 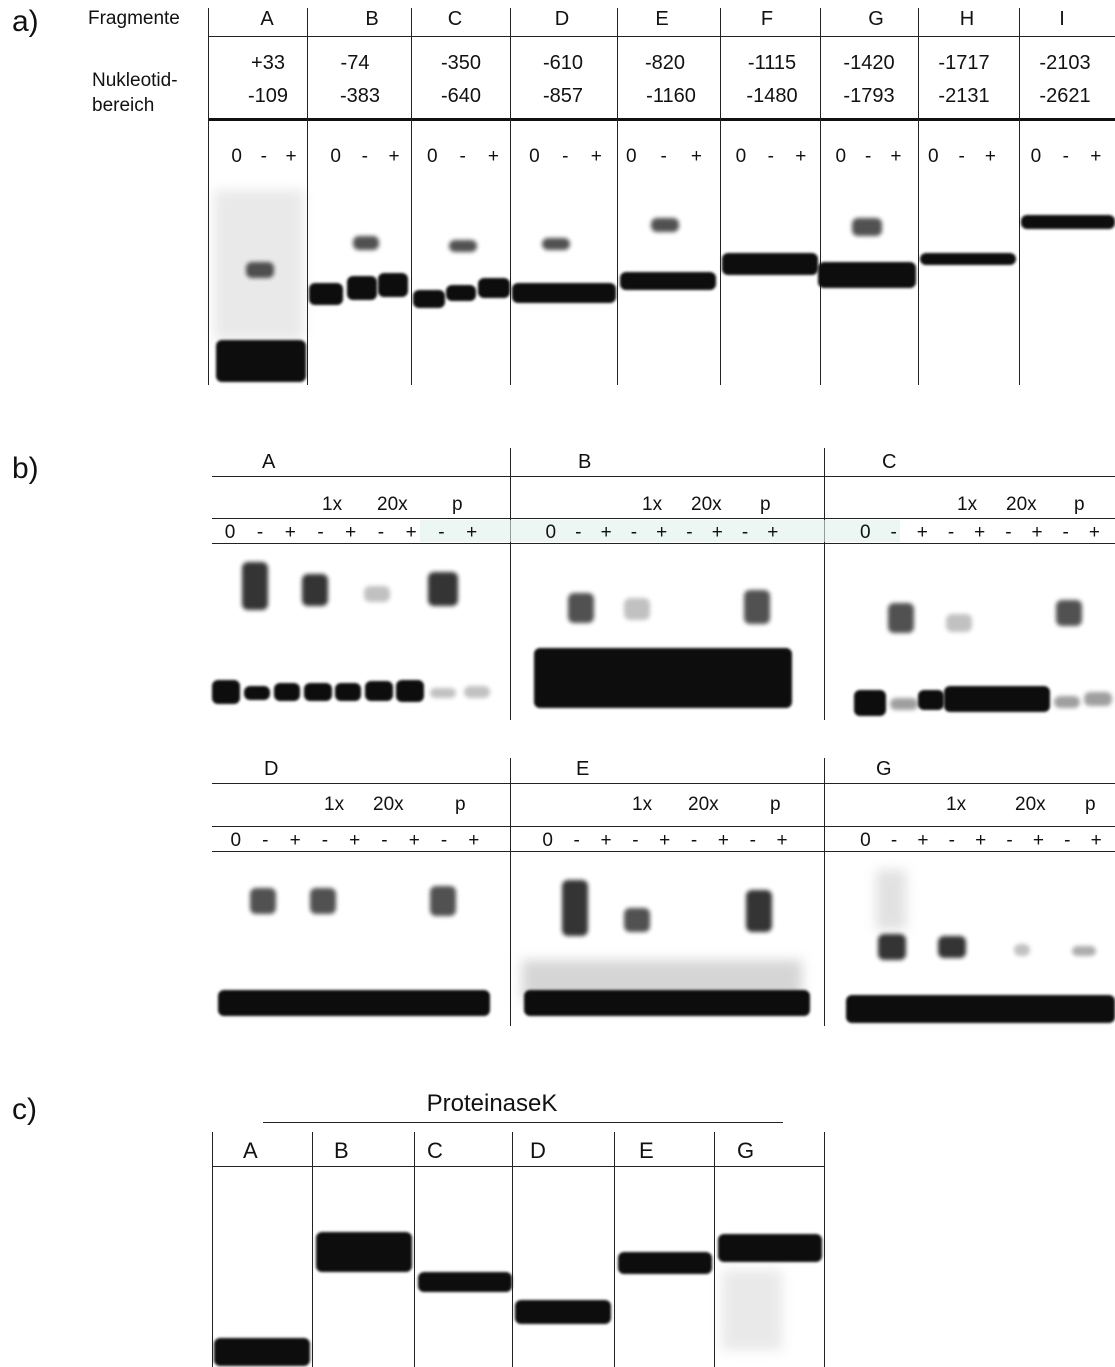 What do you see at coordinates (661, 119) in the screenshot?
I see `panel-a-thick-divider` at bounding box center [661, 119].